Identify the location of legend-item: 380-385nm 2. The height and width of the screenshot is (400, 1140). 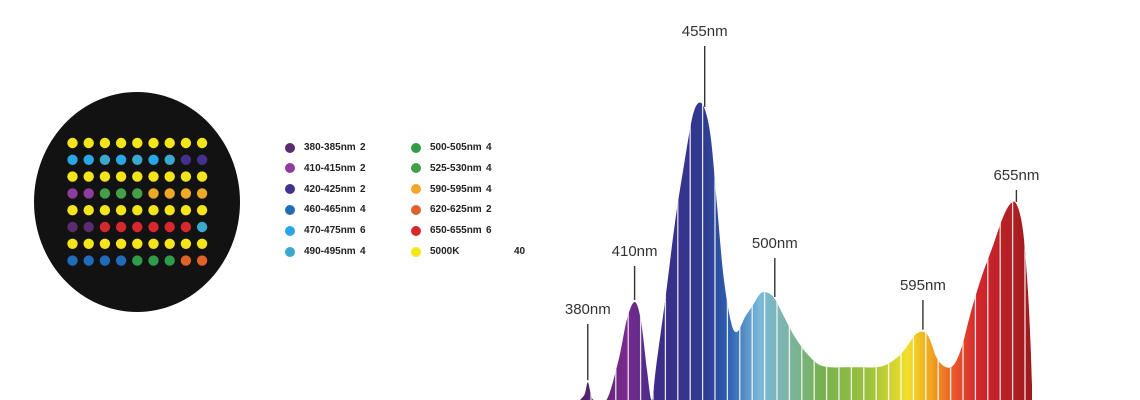
(325, 148).